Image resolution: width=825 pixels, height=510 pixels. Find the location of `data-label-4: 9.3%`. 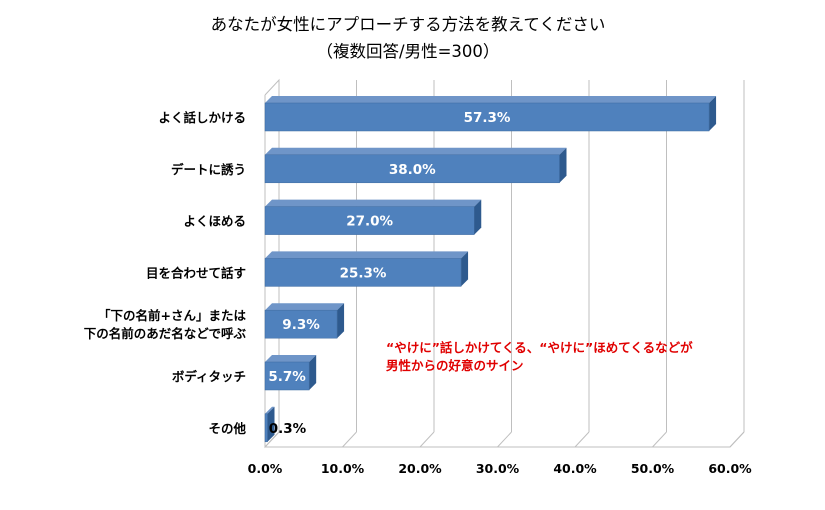

data-label-4: 9.3% is located at coordinates (301, 325).